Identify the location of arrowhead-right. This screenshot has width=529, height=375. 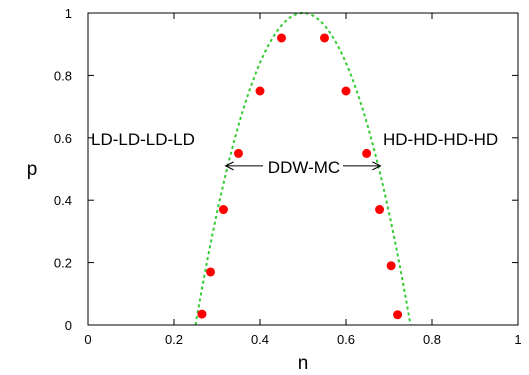
(377, 166).